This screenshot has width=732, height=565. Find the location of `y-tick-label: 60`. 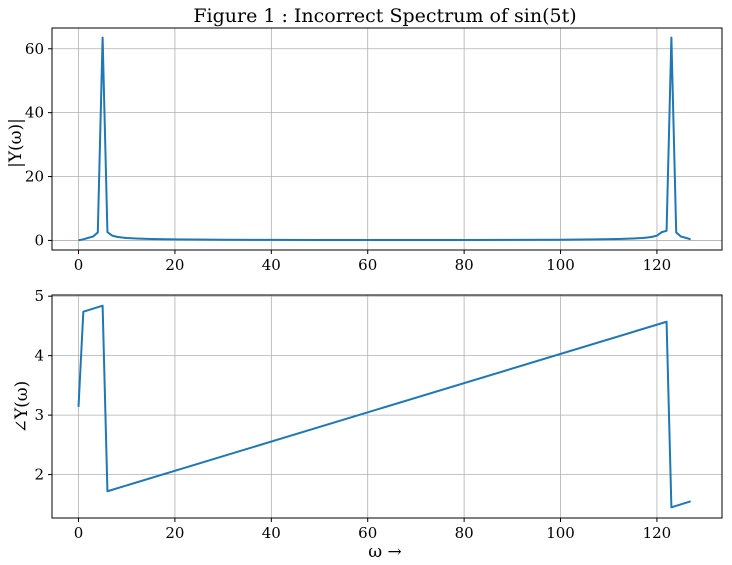

y-tick-label: 60 is located at coordinates (34, 49).